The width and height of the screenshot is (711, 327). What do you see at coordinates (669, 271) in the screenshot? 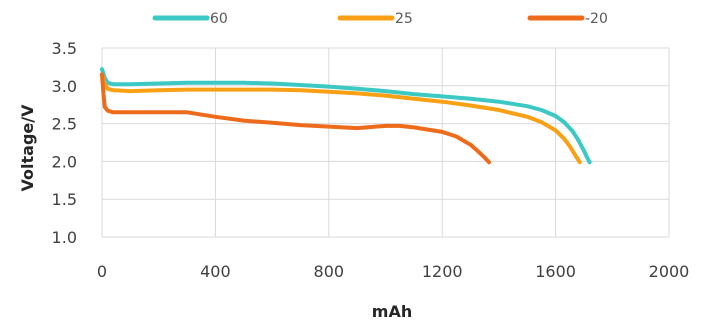
I see `x-tick-label: 2000` at bounding box center [669, 271].